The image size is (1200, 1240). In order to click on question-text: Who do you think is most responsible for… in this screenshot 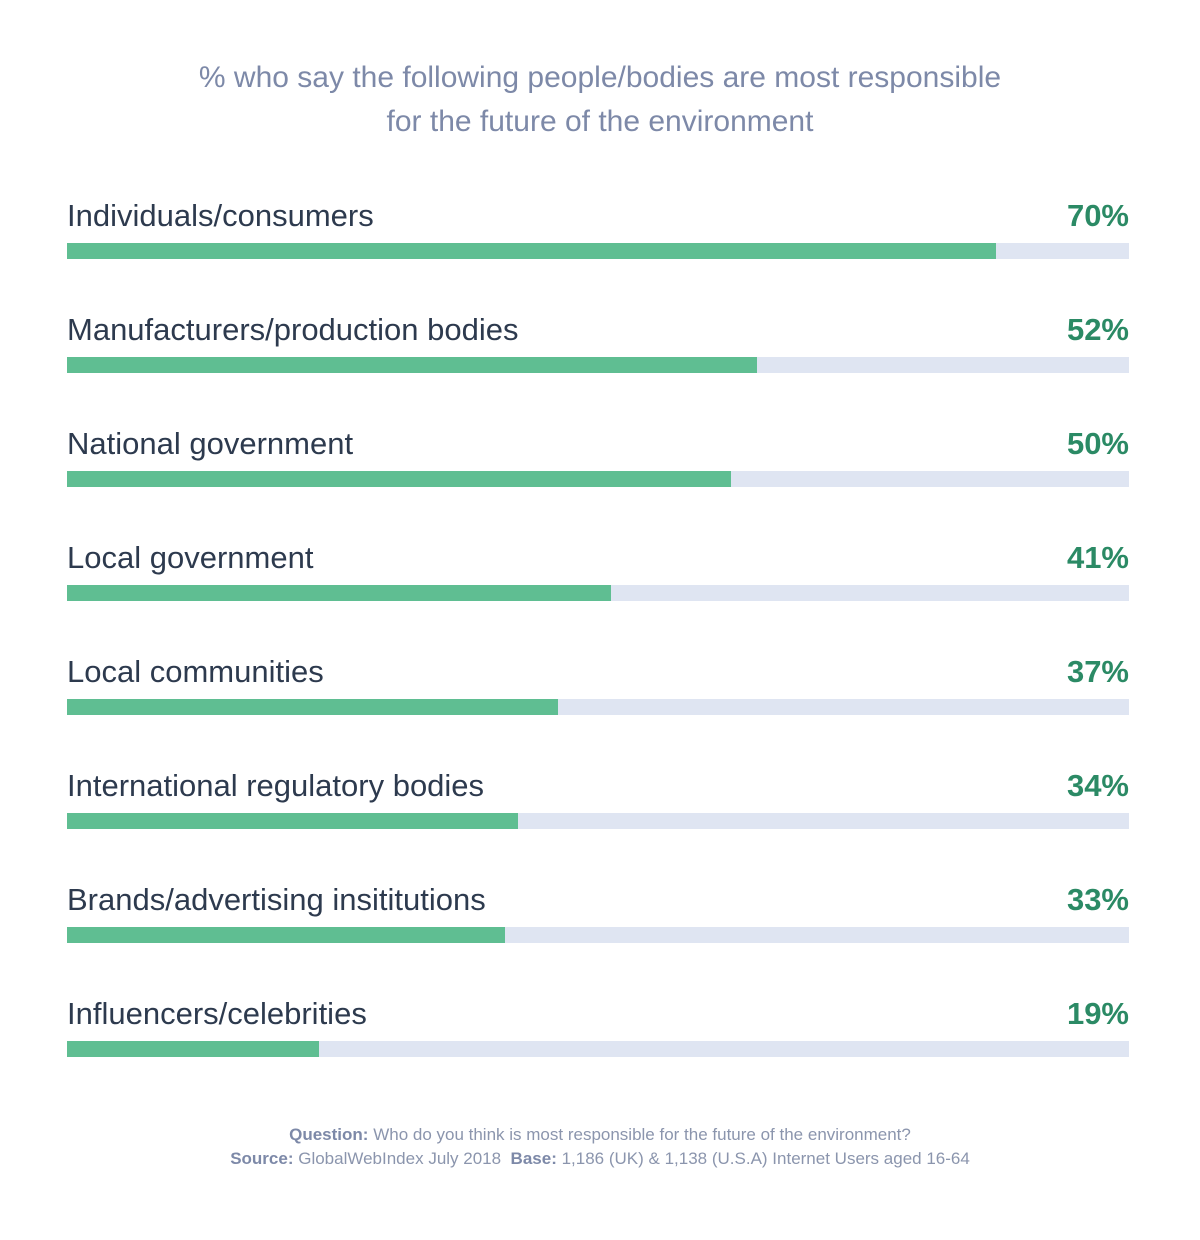, I will do `click(642, 1134)`.